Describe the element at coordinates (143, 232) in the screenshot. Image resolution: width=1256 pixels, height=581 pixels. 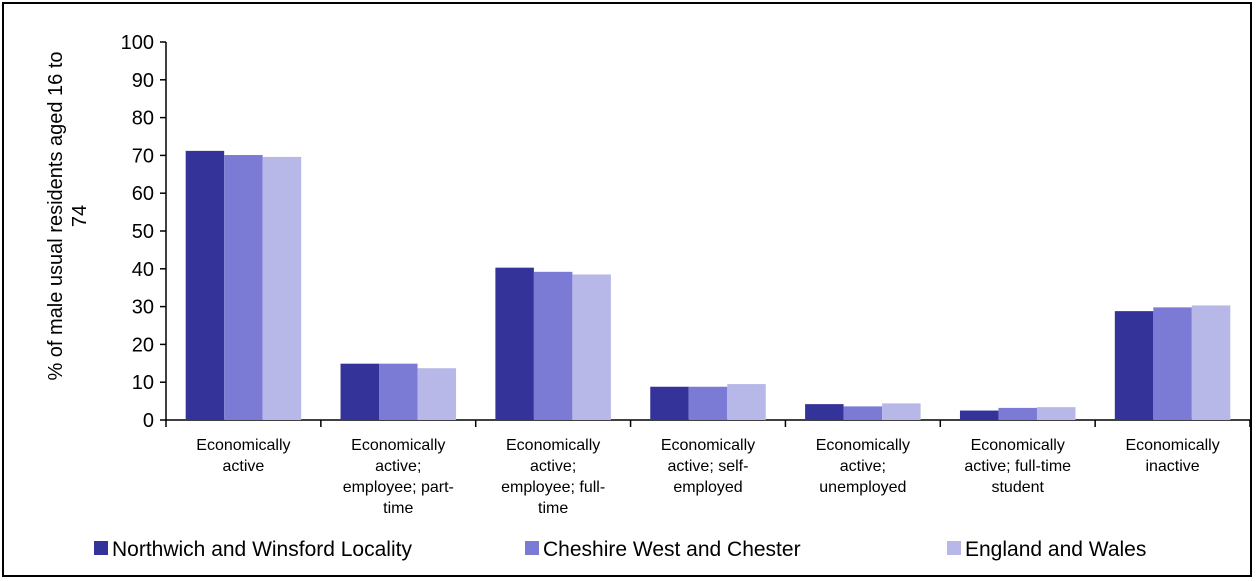
I see `y-tick-label: 50` at that location.